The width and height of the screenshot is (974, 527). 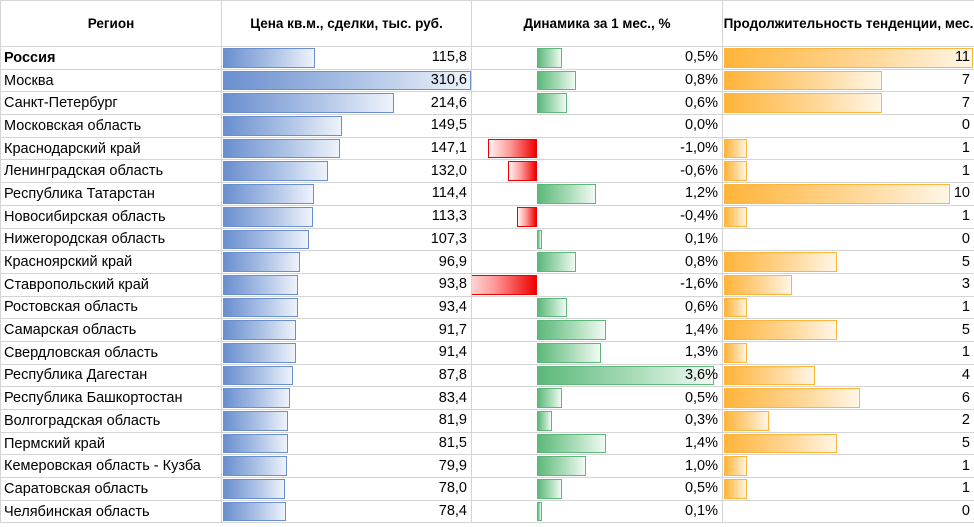 What do you see at coordinates (452, 465) in the screenshot?
I see `price-value: 79,9` at bounding box center [452, 465].